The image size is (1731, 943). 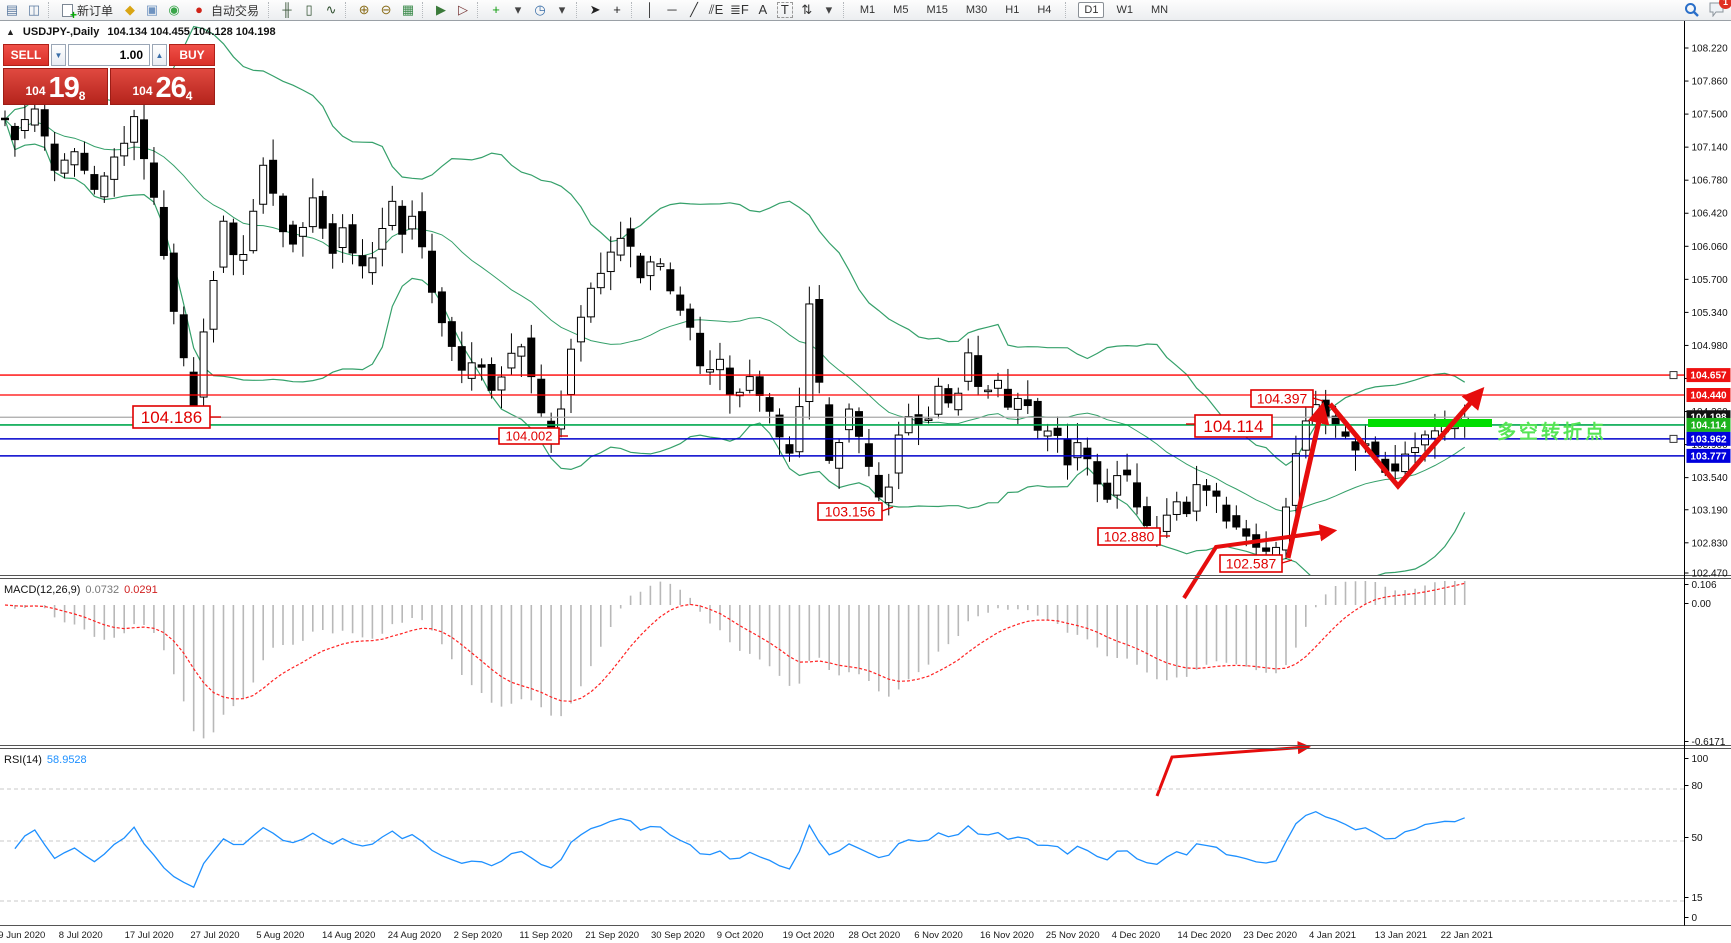 I want to click on equidistant-channel-icon: ⫽E, so click(x=716, y=9).